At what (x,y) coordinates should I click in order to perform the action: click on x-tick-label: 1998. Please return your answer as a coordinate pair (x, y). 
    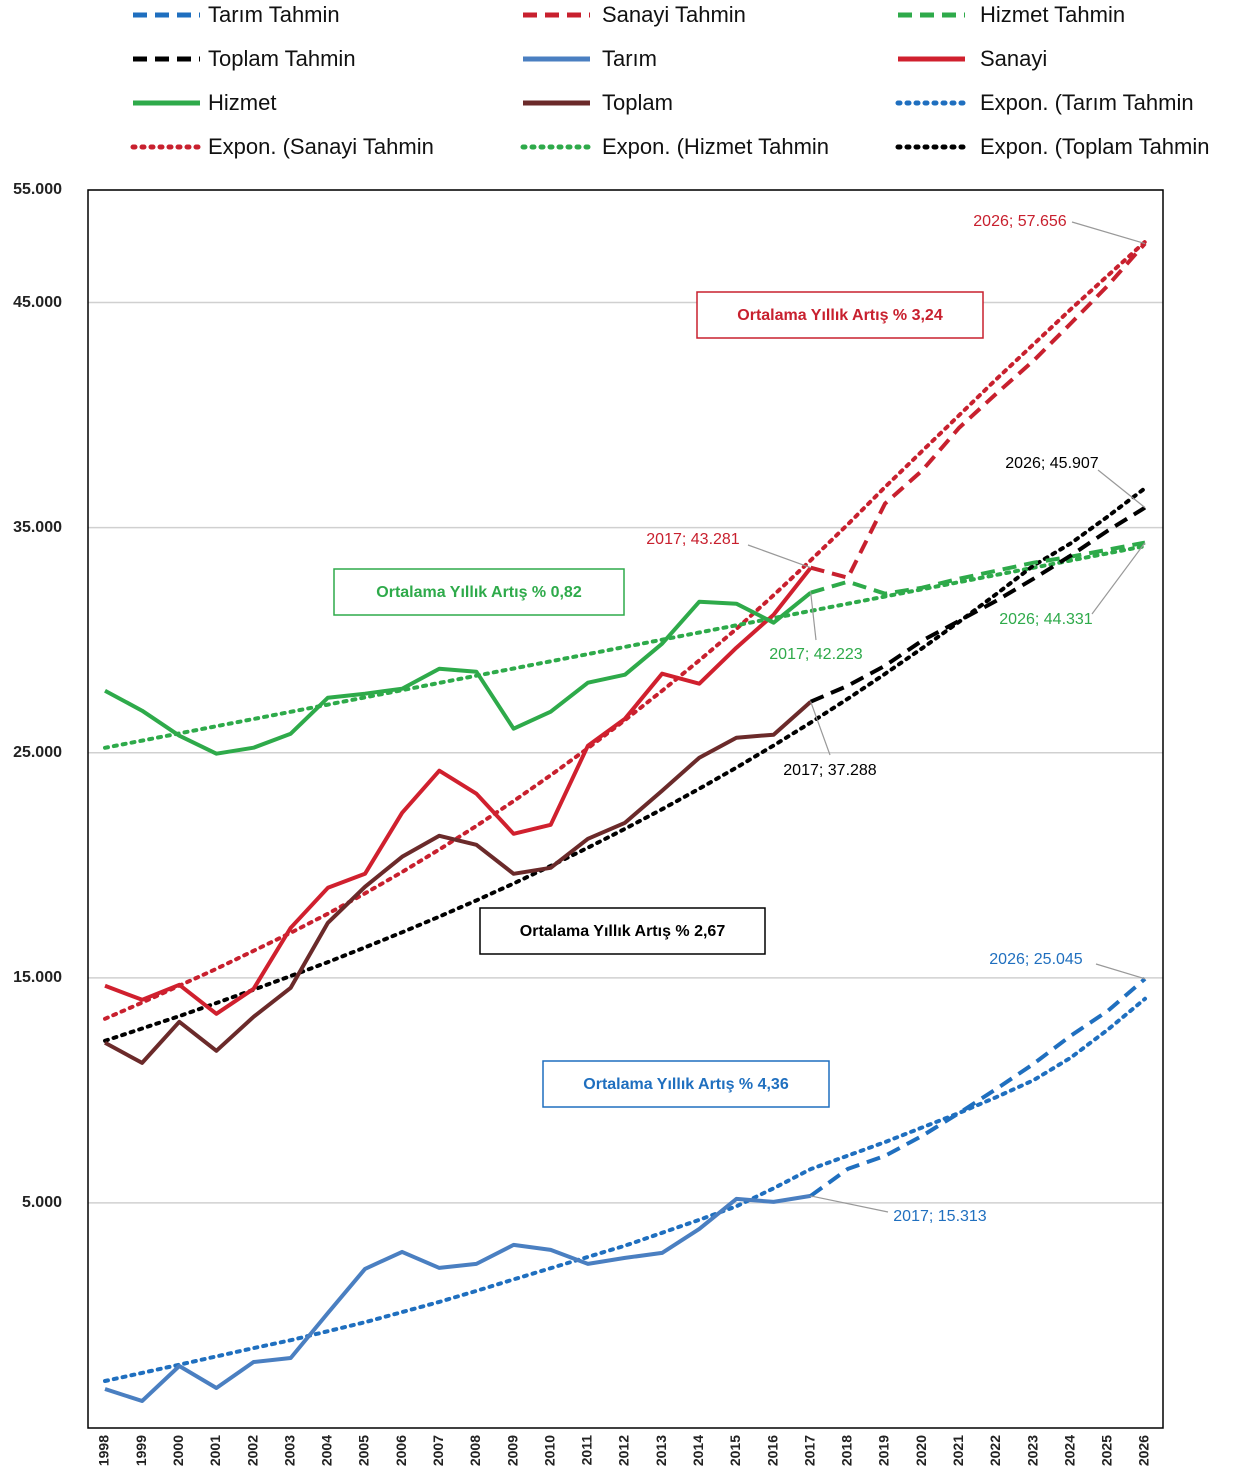
    Looking at the image, I should click on (104, 1450).